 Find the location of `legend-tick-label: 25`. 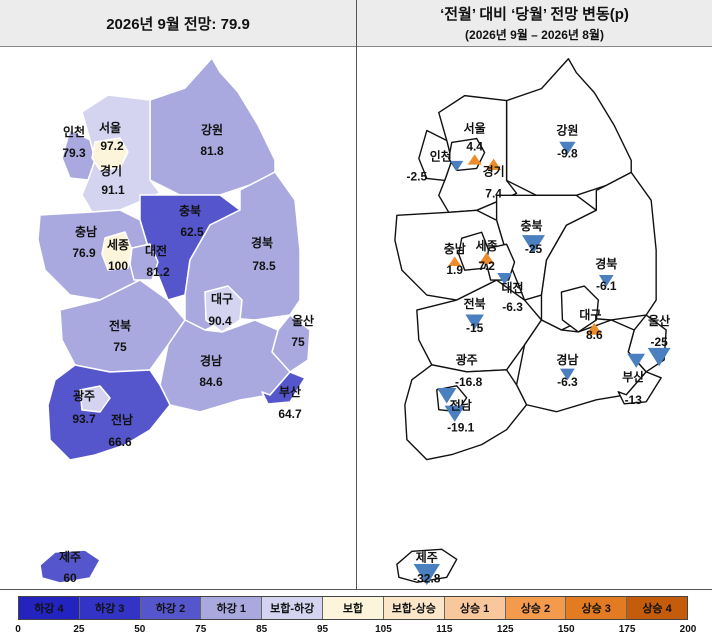

legend-tick-label: 25 is located at coordinates (79, 629).